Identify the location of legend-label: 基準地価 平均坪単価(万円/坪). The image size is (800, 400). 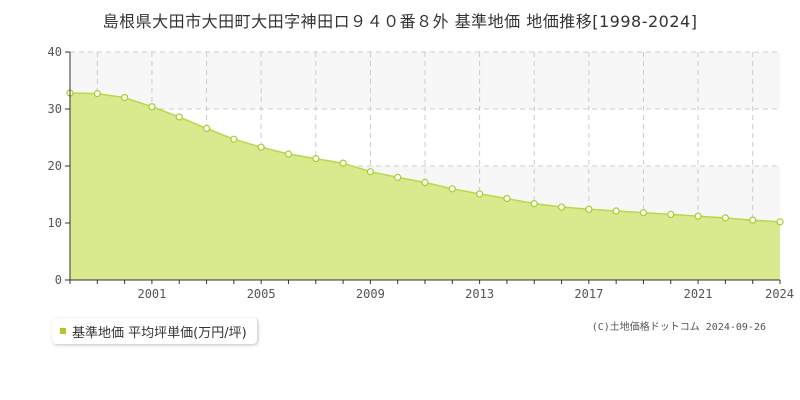
(159, 333).